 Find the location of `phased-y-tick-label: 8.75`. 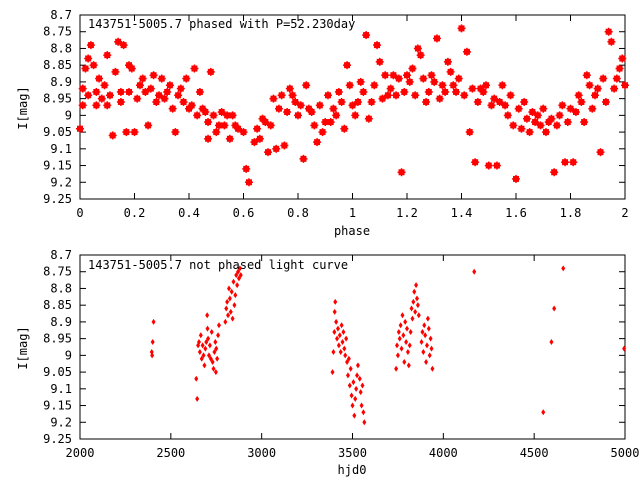

phased-y-tick-label: 8.75 is located at coordinates (57, 32).